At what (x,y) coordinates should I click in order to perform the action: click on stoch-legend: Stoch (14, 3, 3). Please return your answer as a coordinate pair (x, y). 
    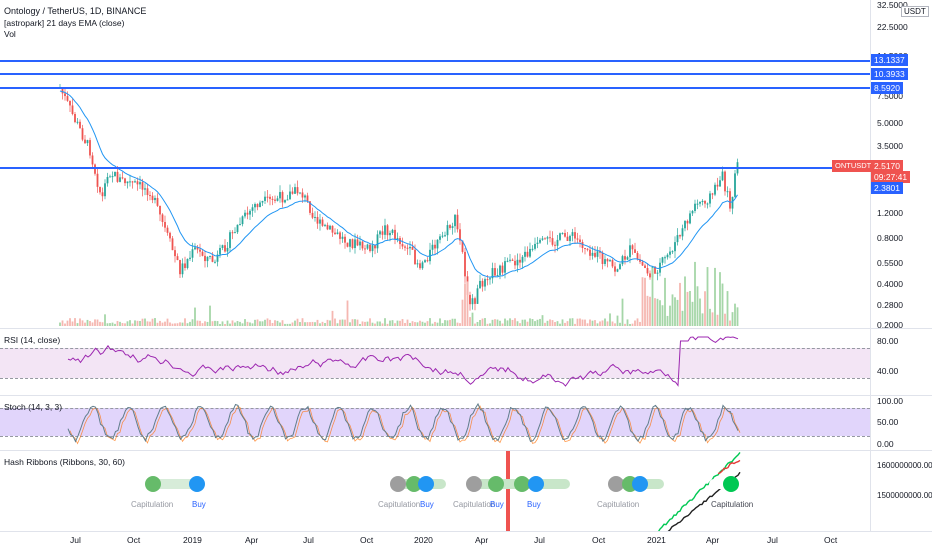
    Looking at the image, I should click on (33, 407).